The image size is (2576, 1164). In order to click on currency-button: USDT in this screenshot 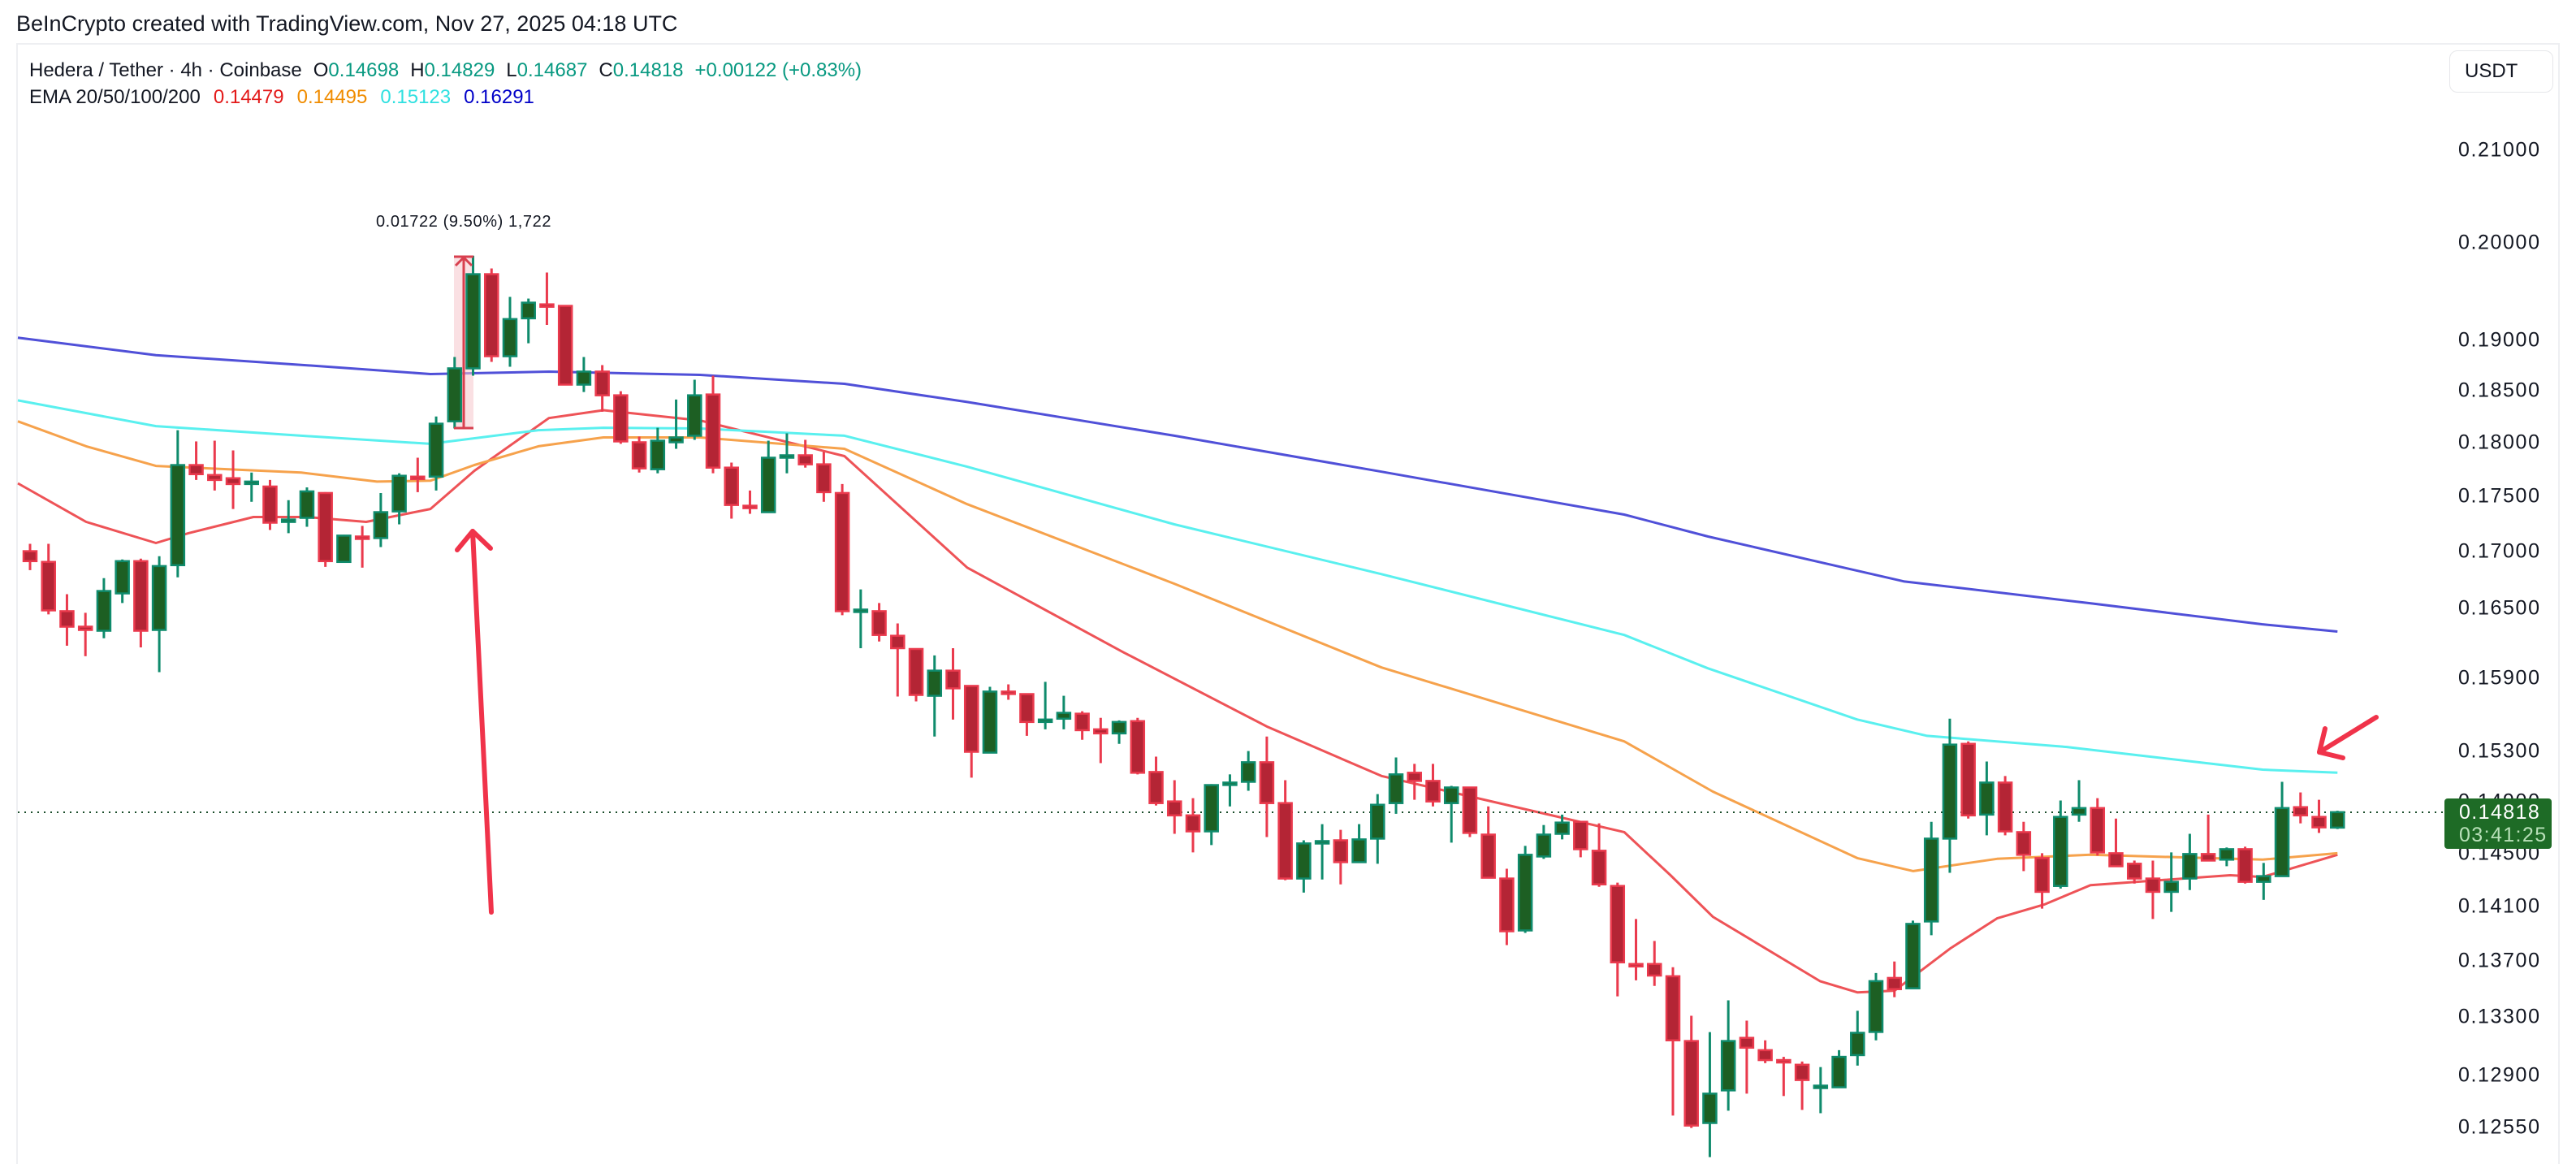, I will do `click(2501, 71)`.